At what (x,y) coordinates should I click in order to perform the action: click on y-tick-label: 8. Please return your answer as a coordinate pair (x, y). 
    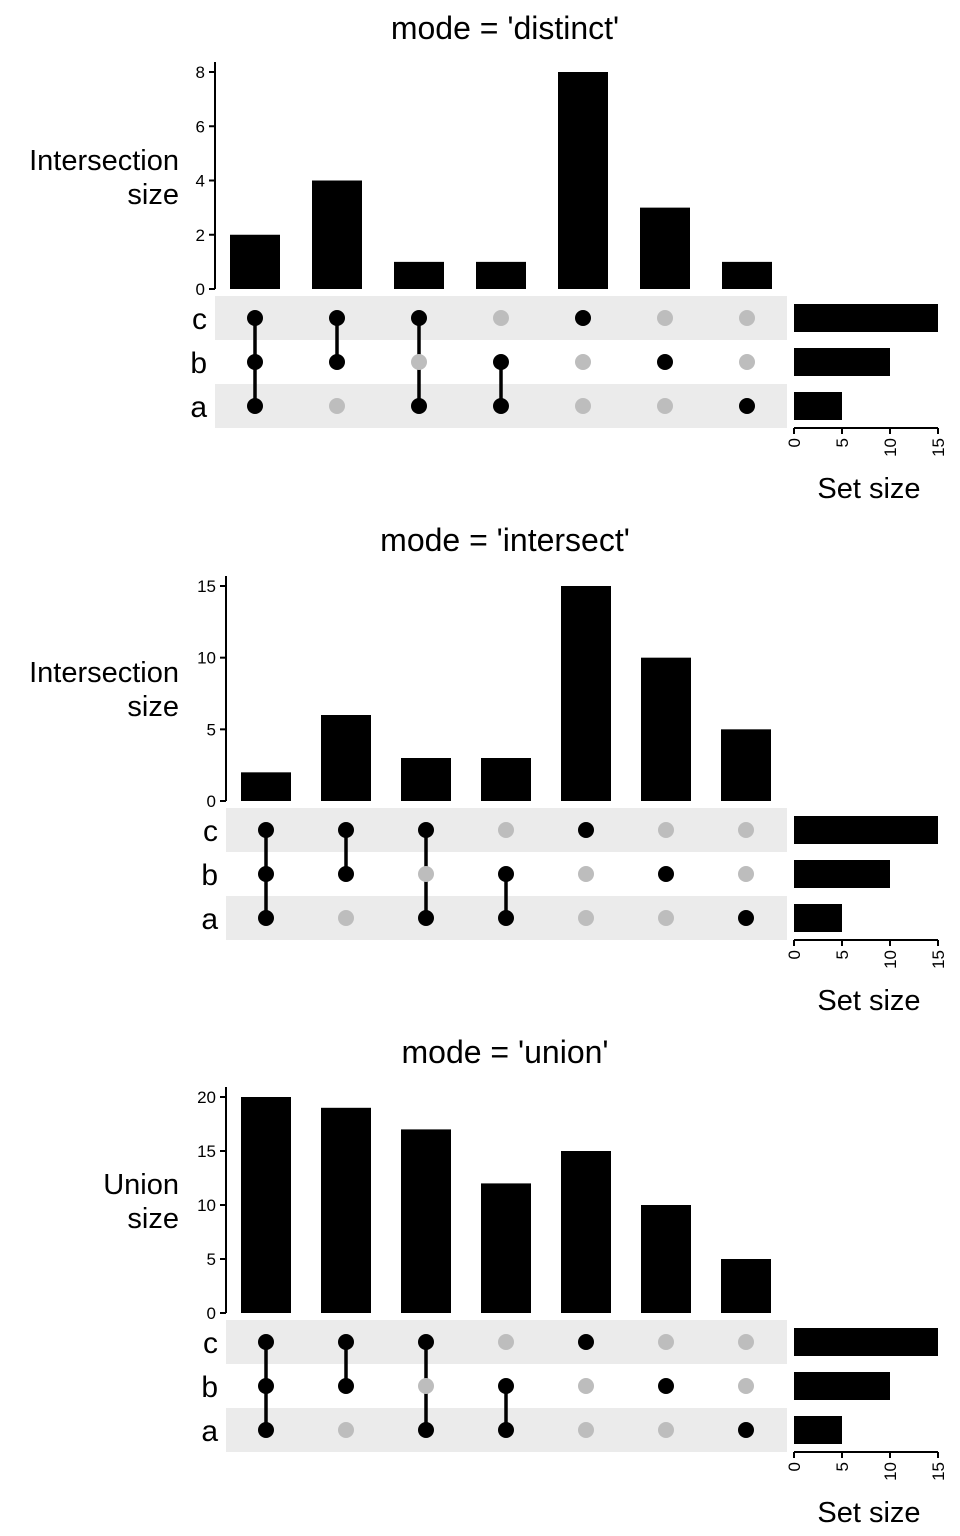
    Looking at the image, I should click on (200, 72).